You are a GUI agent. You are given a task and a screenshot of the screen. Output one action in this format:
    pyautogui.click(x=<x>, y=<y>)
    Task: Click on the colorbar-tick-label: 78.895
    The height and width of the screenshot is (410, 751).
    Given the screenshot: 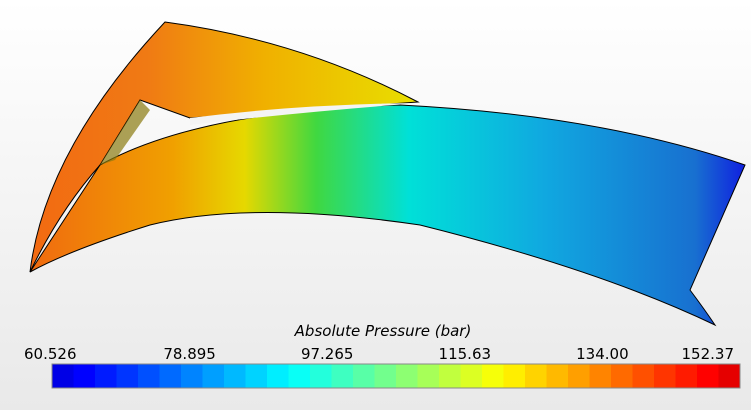 What is the action you would take?
    pyautogui.click(x=189, y=354)
    